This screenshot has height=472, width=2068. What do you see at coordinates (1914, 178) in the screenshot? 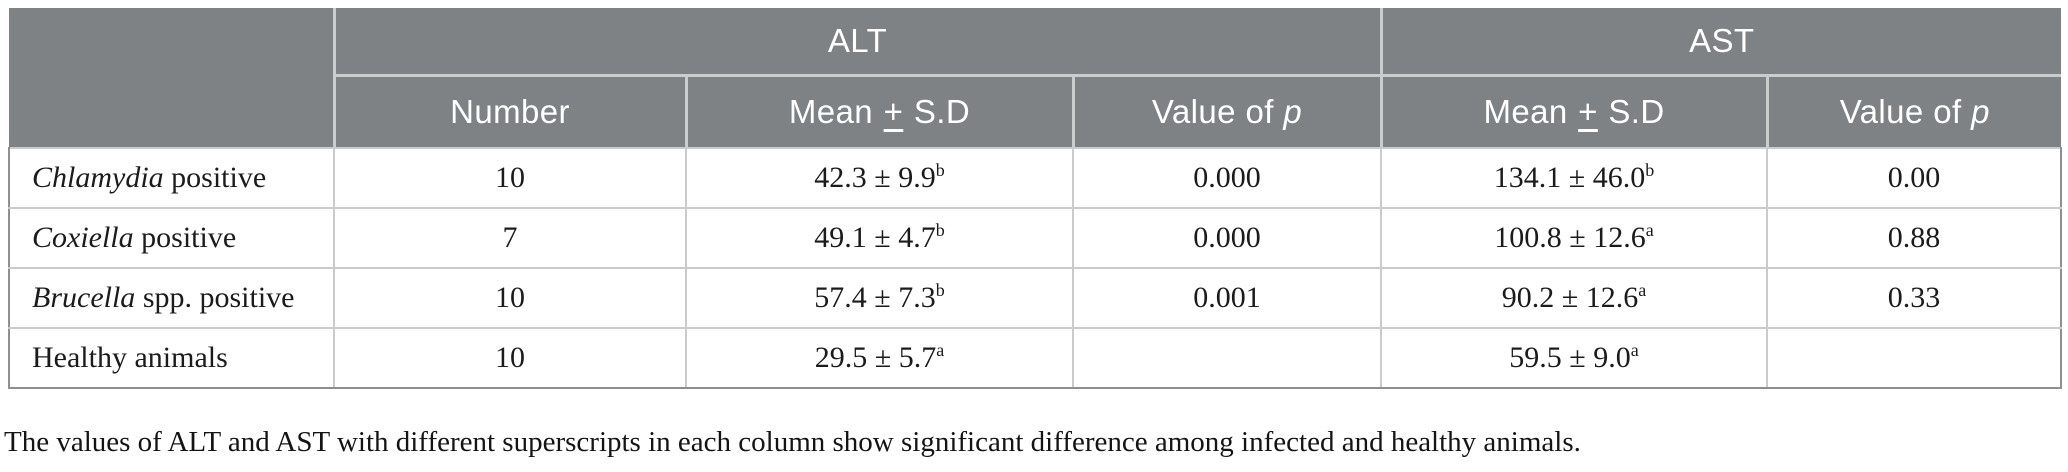
I see `ast-p-cell: 0.00` at bounding box center [1914, 178].